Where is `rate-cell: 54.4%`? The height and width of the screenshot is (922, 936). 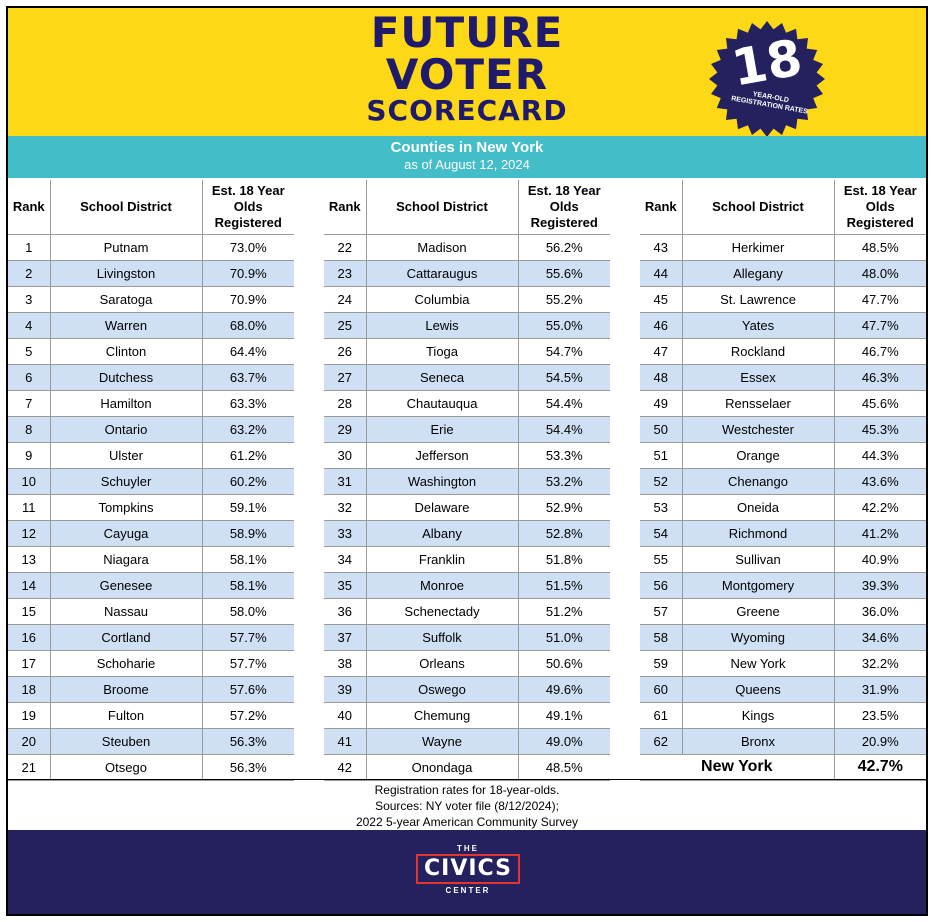 rate-cell: 54.4% is located at coordinates (563, 403).